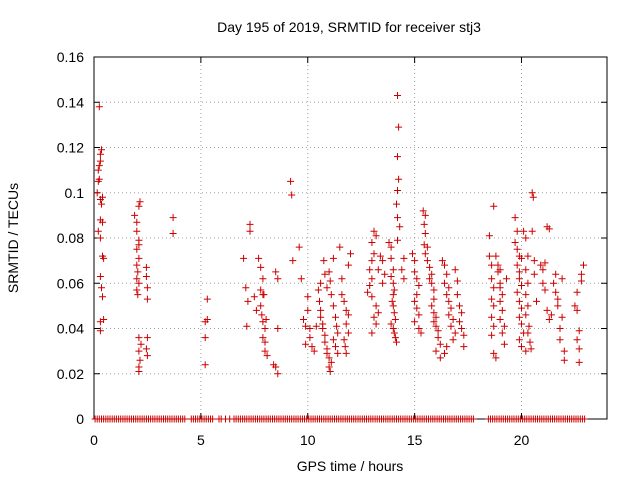  What do you see at coordinates (70, 102) in the screenshot?
I see `y-tick-label: 0.14` at bounding box center [70, 102].